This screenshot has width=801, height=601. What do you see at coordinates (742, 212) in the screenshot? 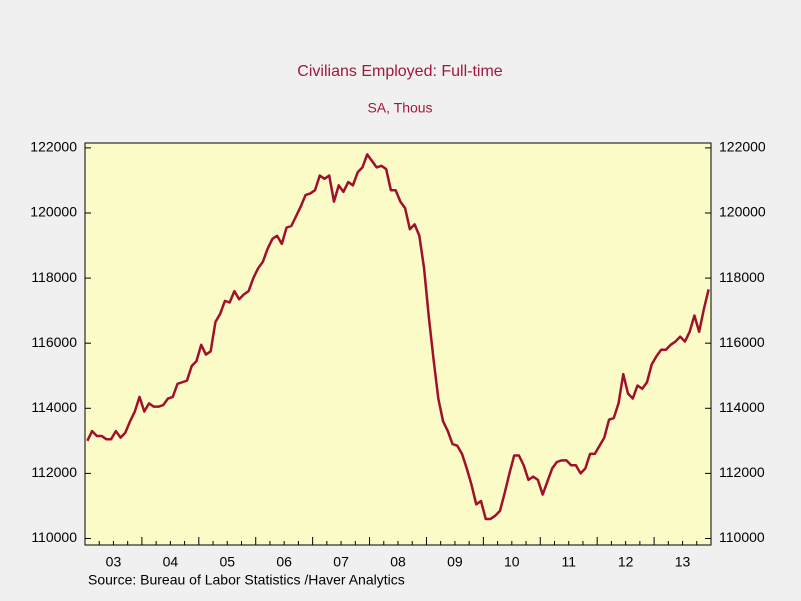
I see `y2-tick-label: 120000` at bounding box center [742, 212].